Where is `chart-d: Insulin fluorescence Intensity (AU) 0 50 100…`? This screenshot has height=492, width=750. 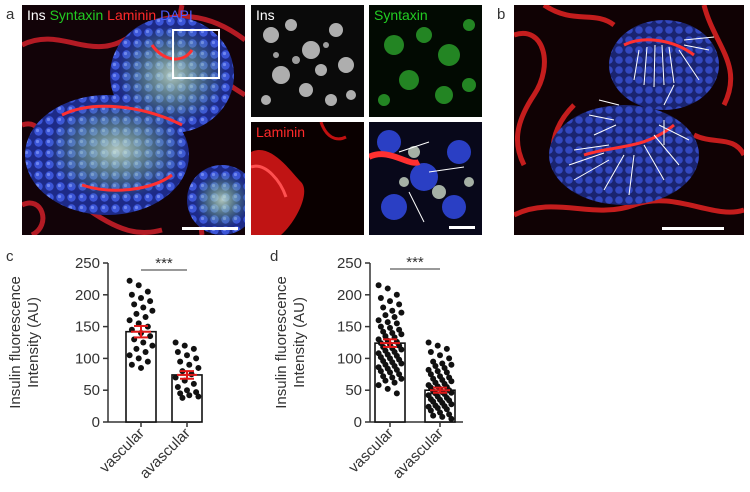 chart-d: Insulin fluorescence Intensity (AU) 0 50 100… is located at coordinates (368, 368).